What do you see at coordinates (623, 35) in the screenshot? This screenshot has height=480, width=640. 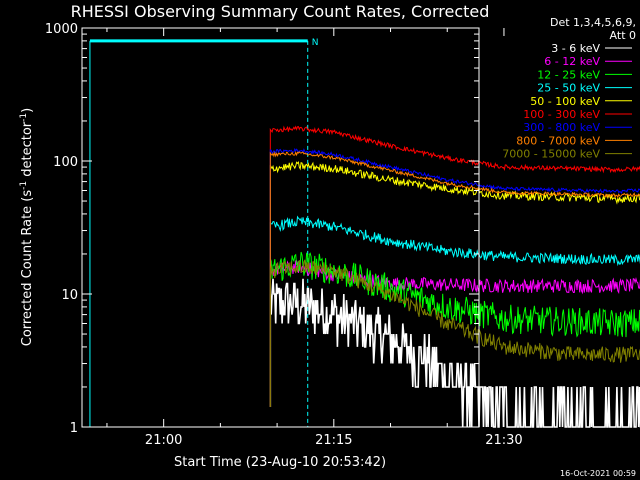 I see `legend-header-line-2: Att 0` at bounding box center [623, 35].